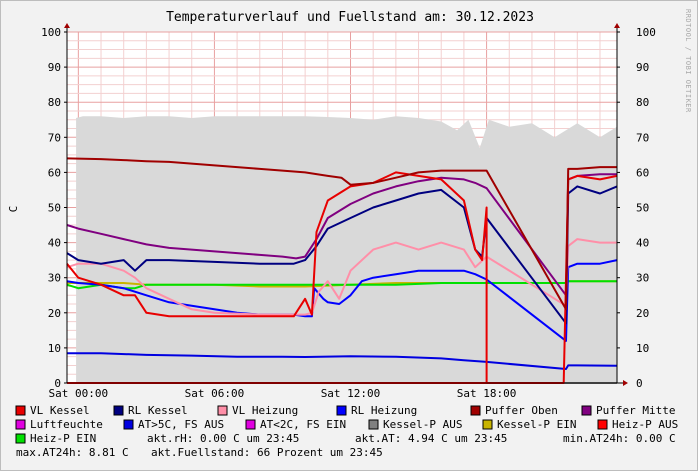  Describe the element at coordinates (54, 67) in the screenshot. I see `y-tick-label: 90` at that location.